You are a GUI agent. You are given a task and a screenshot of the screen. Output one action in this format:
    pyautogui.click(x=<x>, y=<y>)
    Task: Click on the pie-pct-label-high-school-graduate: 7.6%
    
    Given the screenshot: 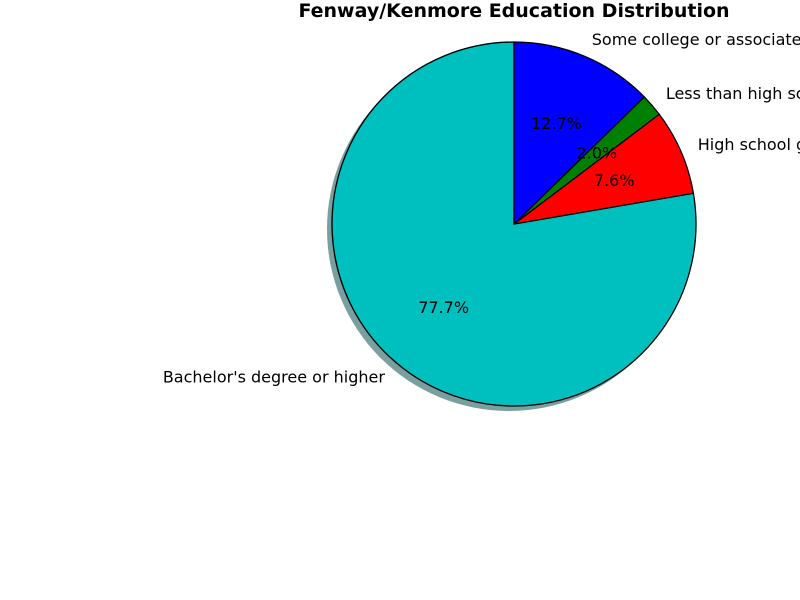 What is the action you would take?
    pyautogui.click(x=614, y=180)
    